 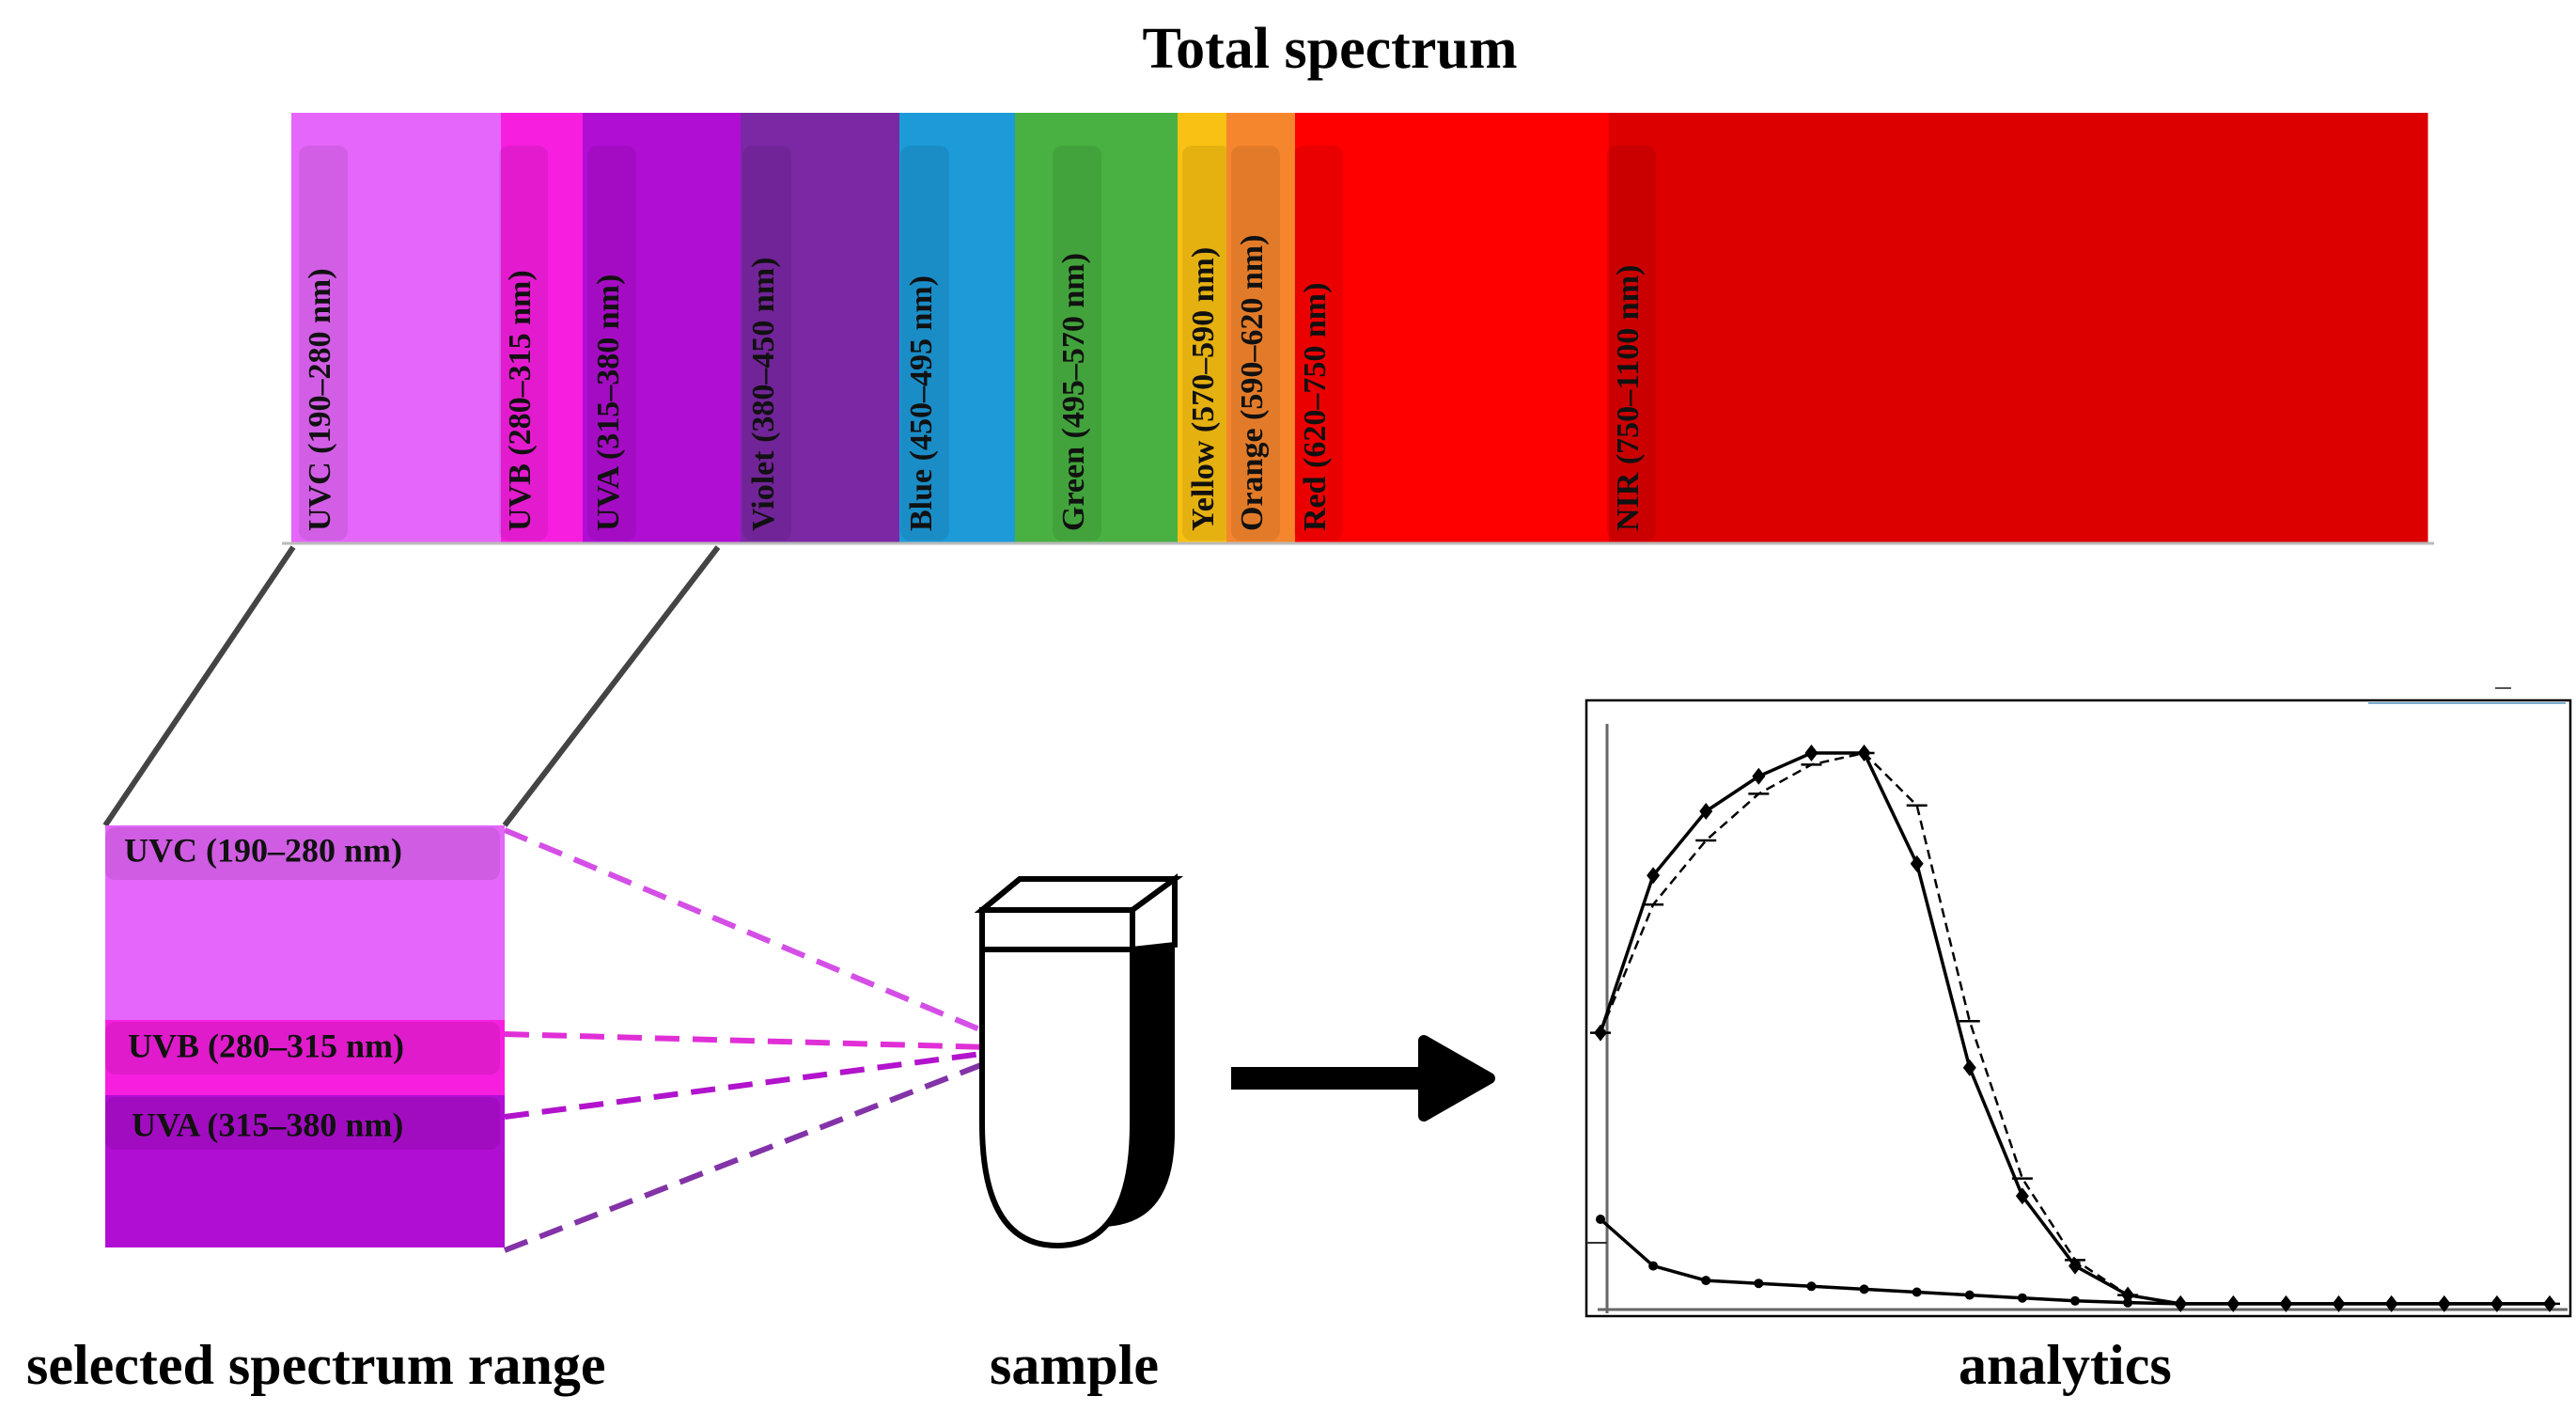 I want to click on selected-label-uvb: UVB (280–315 nm), so click(x=266, y=1045).